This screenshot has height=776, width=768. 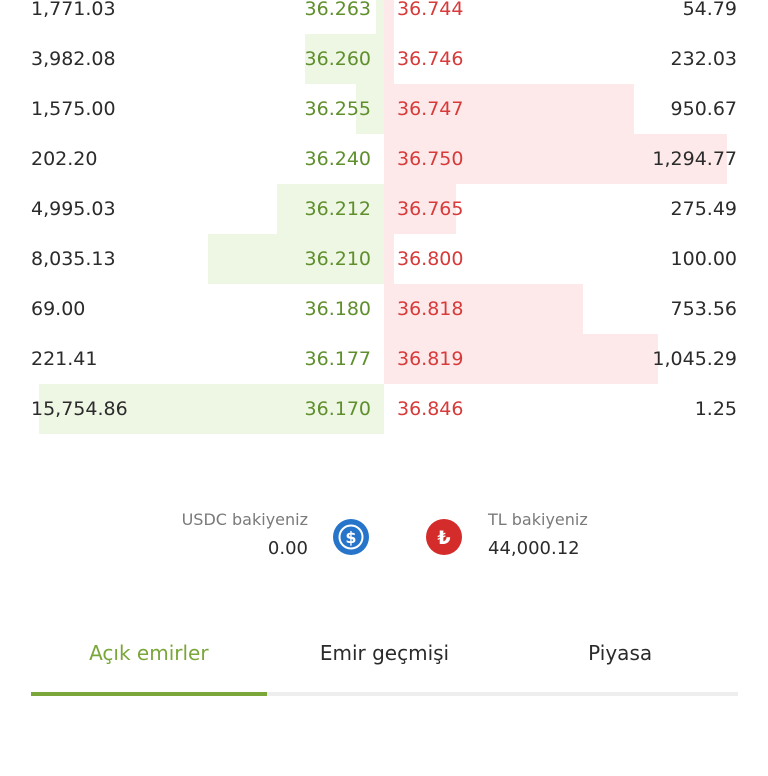 I want to click on usdc-balance-label: USDC bakiyeniz, so click(x=244, y=519).